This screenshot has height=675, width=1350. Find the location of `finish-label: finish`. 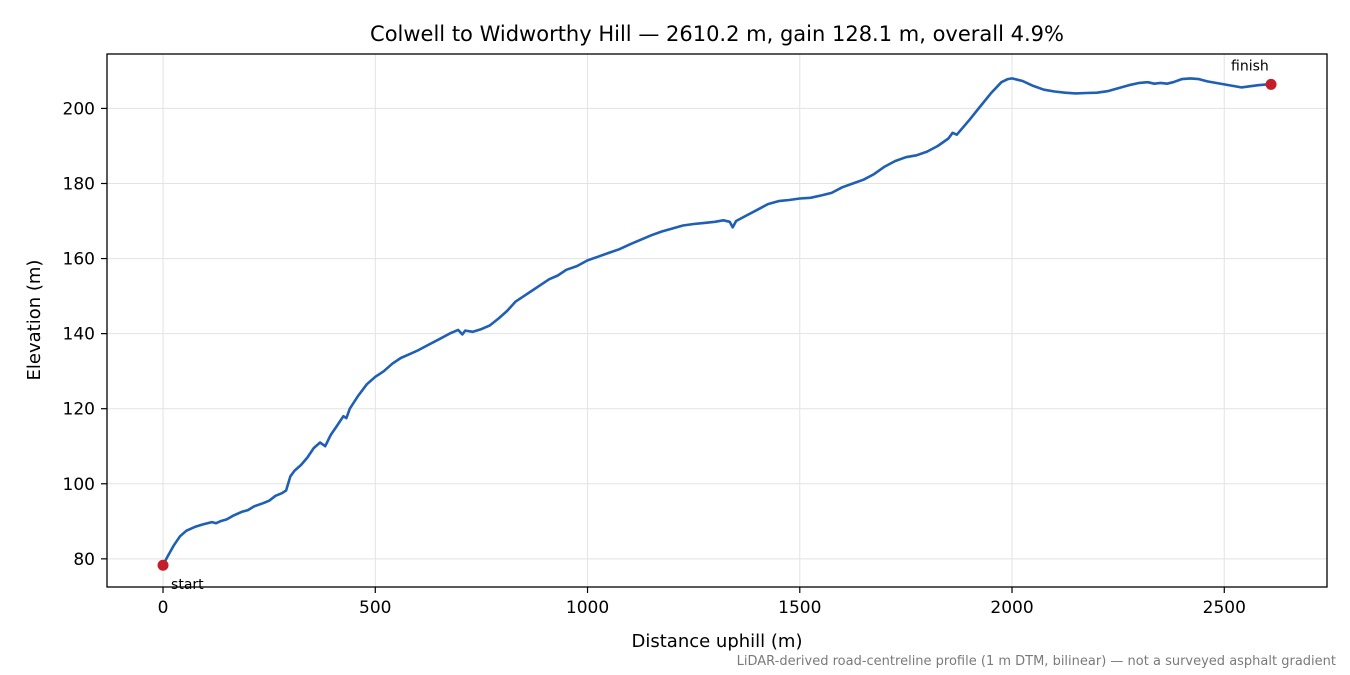

finish-label: finish is located at coordinates (1250, 66).